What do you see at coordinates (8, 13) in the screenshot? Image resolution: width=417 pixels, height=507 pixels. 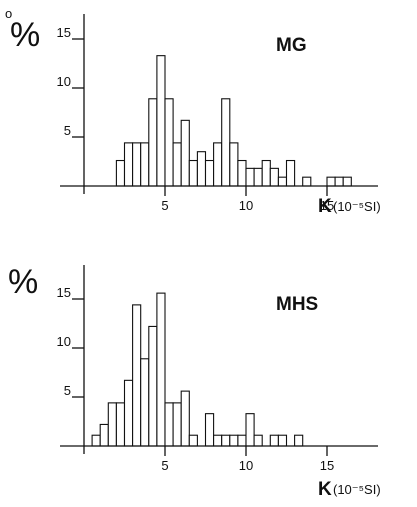 I see `y-unit-percent-mark-top: o` at bounding box center [8, 13].